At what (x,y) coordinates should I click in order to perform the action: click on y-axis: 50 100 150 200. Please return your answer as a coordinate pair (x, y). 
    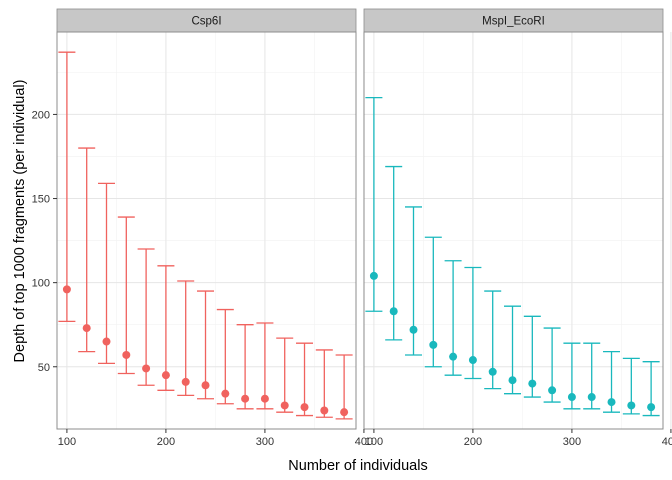
    Looking at the image, I should click on (44, 241).